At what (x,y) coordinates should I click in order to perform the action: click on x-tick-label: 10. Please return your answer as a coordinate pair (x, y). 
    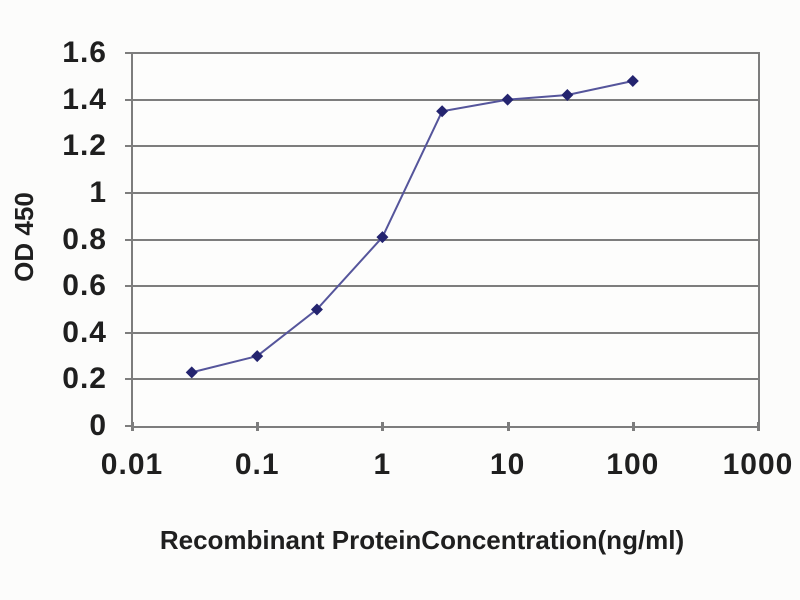
    Looking at the image, I should click on (507, 464).